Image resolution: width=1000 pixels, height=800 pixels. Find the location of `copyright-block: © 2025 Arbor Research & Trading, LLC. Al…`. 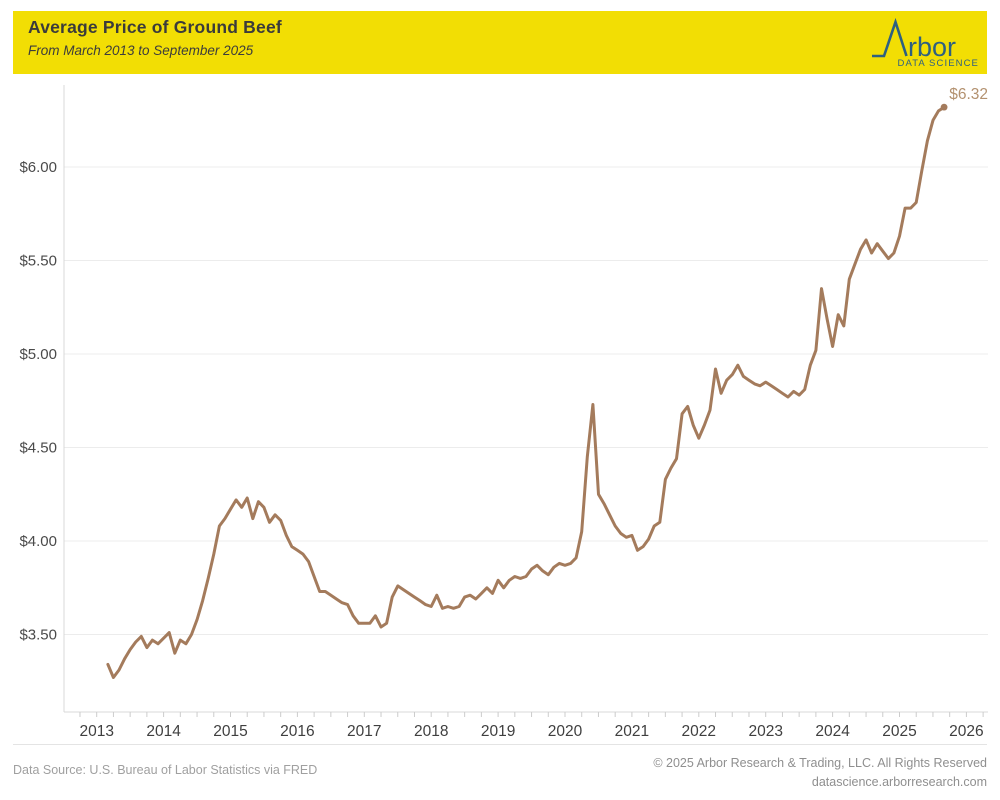

copyright-block: © 2025 Arbor Research & Trading, LLC. Al… is located at coordinates (820, 773).